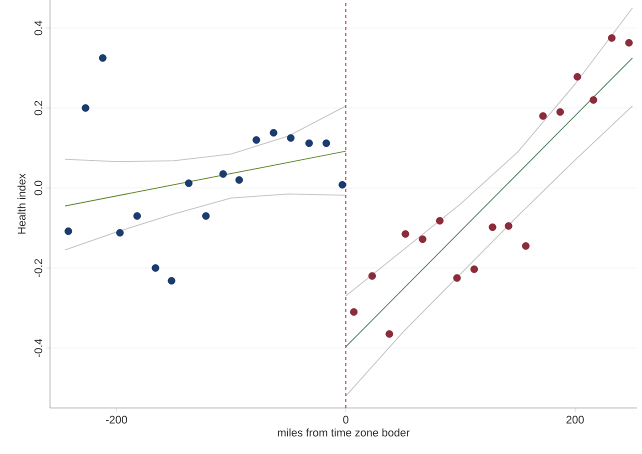 The height and width of the screenshot is (454, 642). I want to click on y-tick-label: -0.4, so click(38, 347).